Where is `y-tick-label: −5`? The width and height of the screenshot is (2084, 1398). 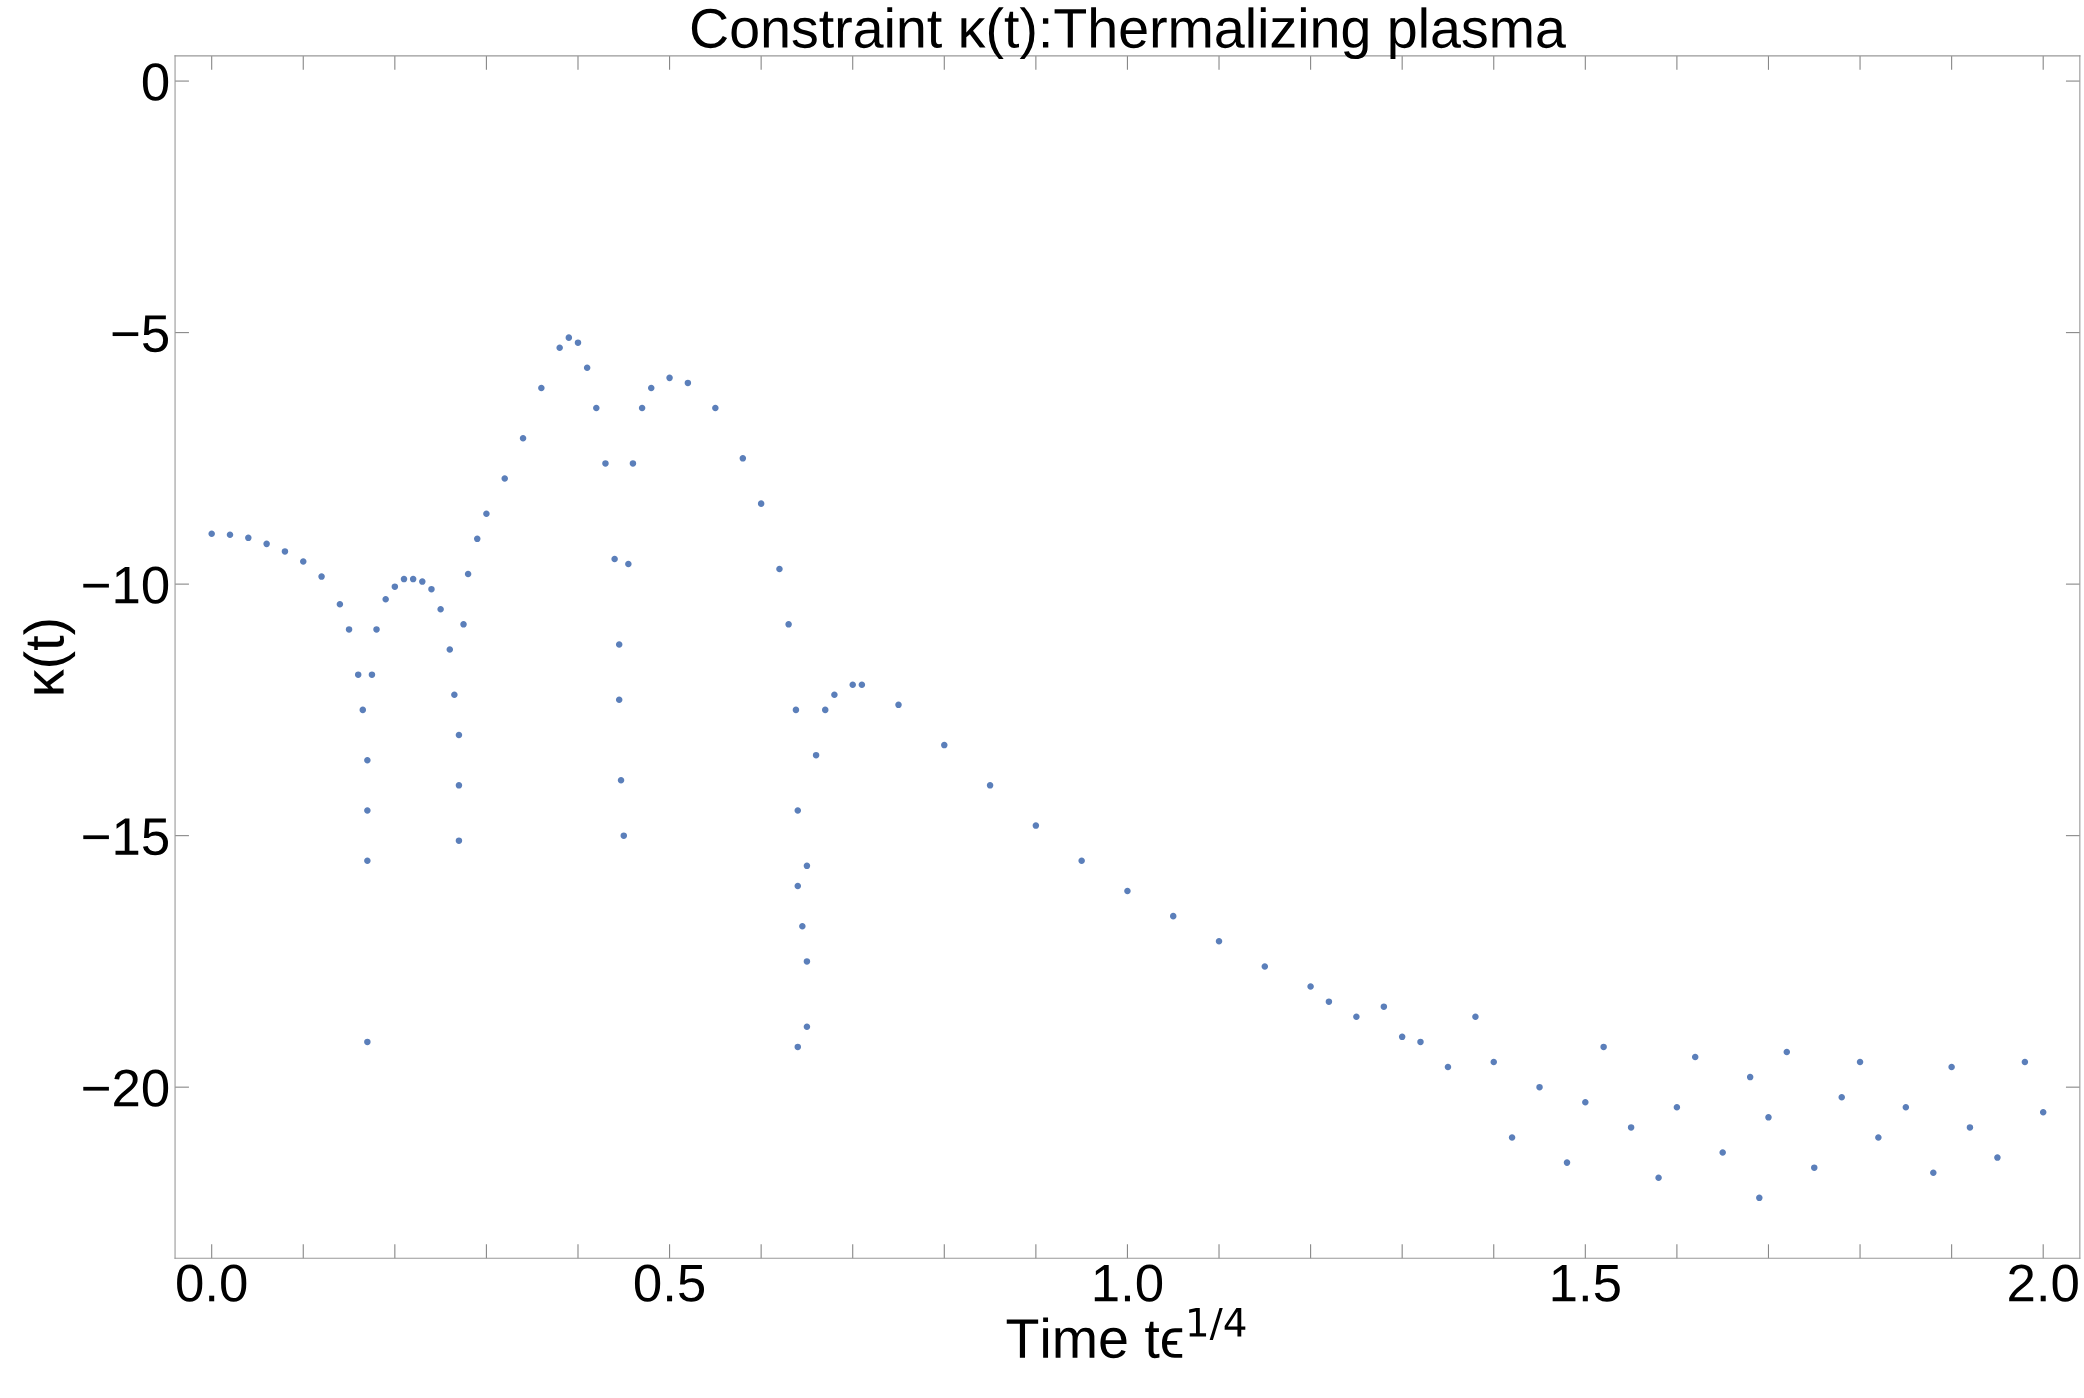
y-tick-label: −5 is located at coordinates (140, 334).